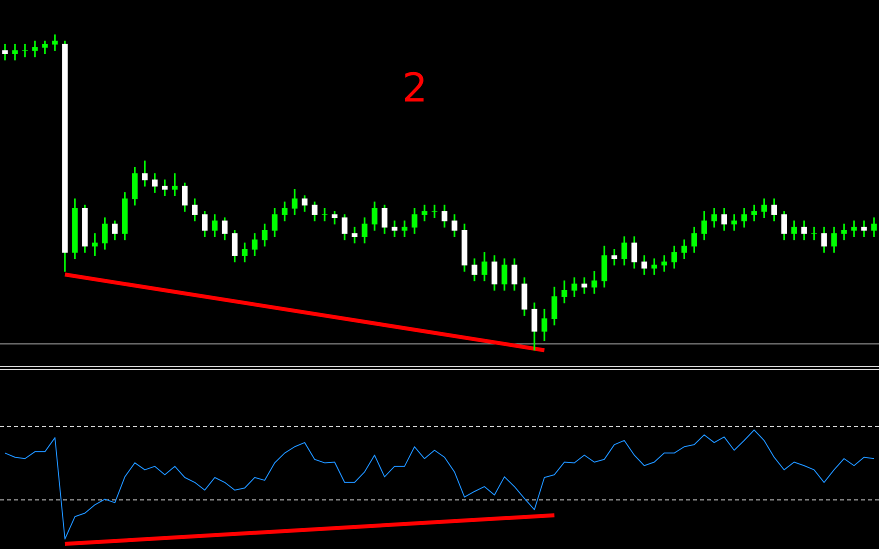 The width and height of the screenshot is (879, 549). What do you see at coordinates (415, 88) in the screenshot?
I see `annotation: 2` at bounding box center [415, 88].